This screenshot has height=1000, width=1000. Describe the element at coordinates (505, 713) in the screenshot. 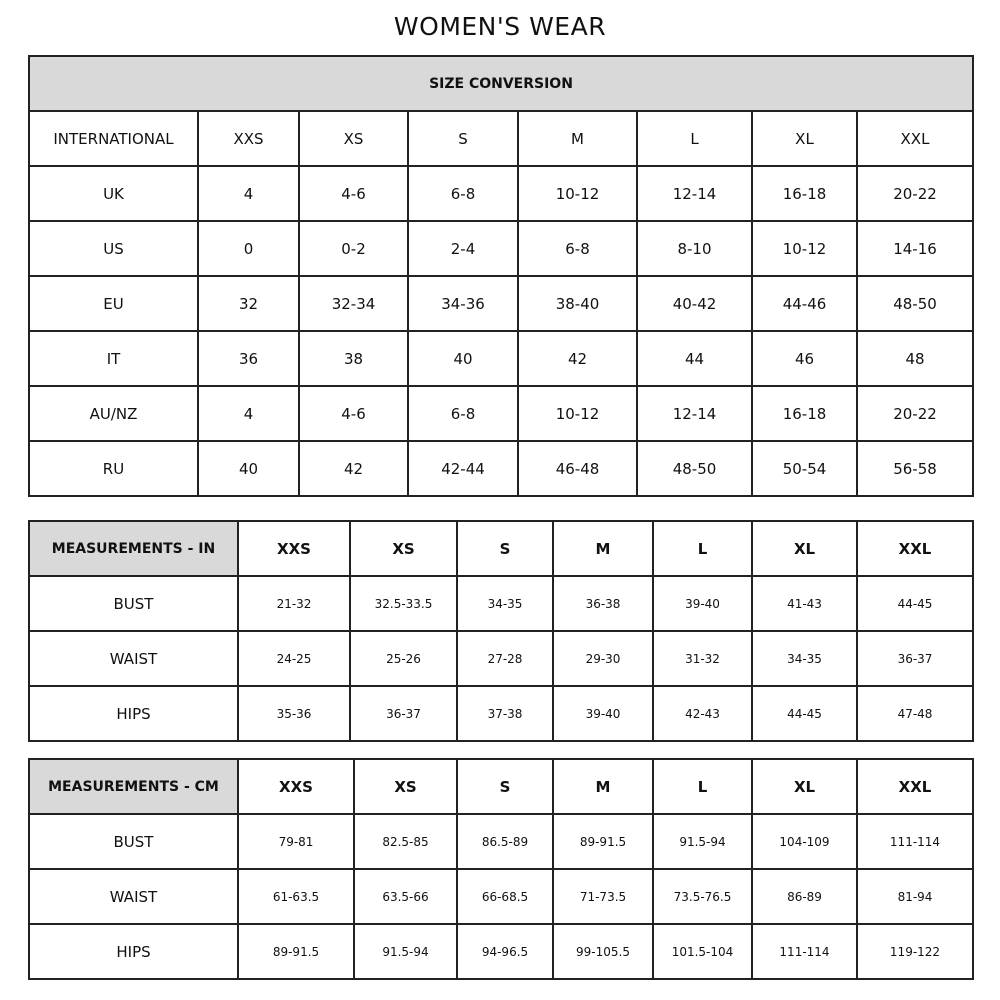

I see `table-cell: 37-38` at that location.